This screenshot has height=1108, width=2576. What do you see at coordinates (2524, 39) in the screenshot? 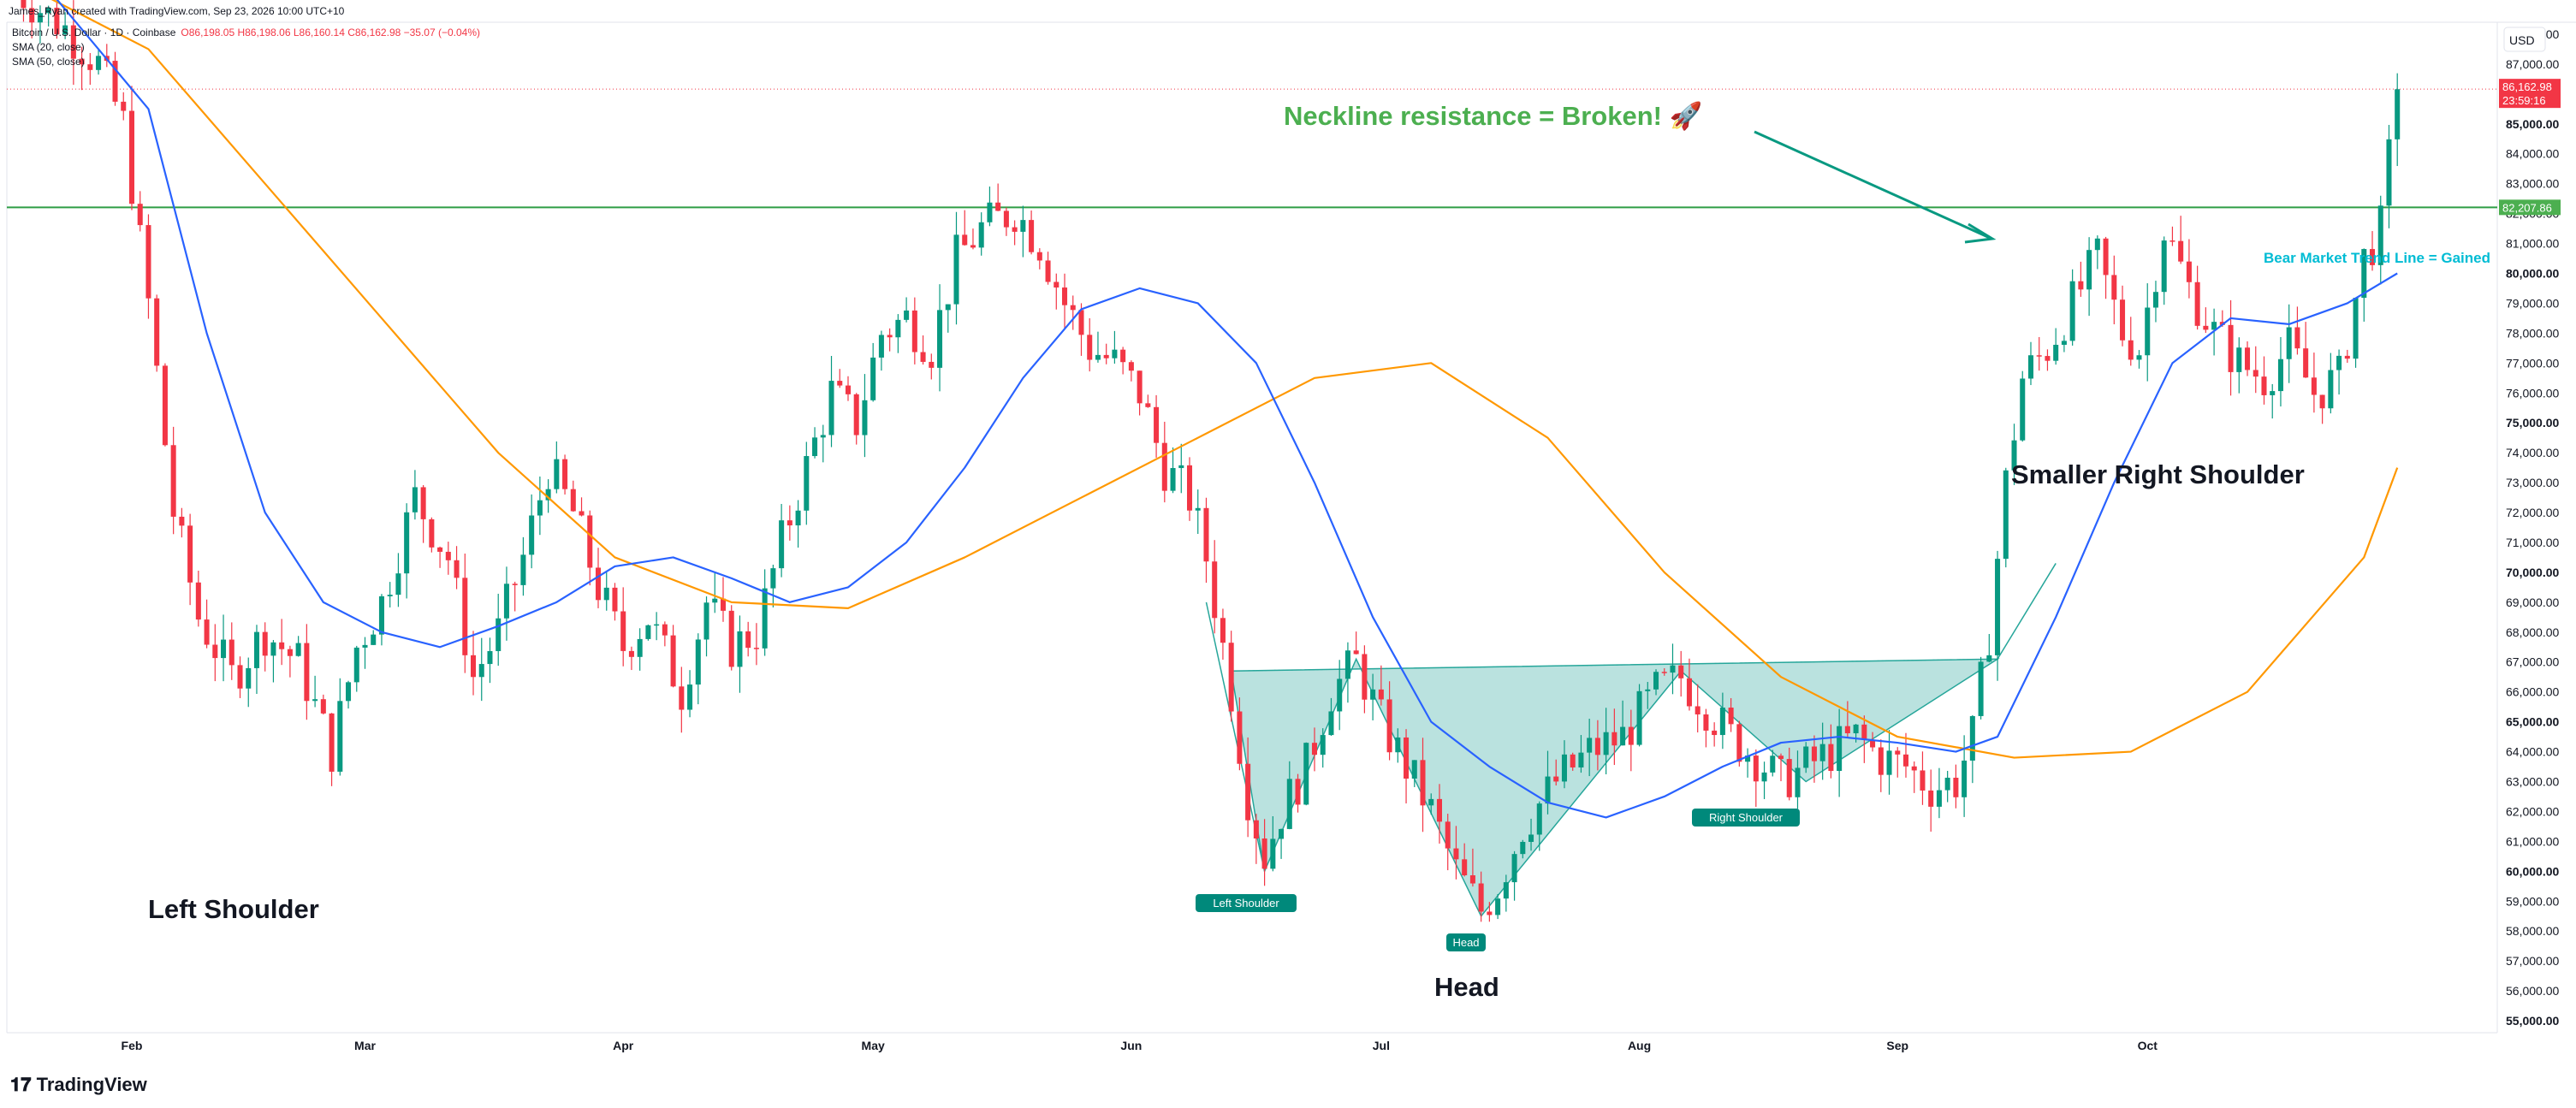
I see `currency-box` at bounding box center [2524, 39].